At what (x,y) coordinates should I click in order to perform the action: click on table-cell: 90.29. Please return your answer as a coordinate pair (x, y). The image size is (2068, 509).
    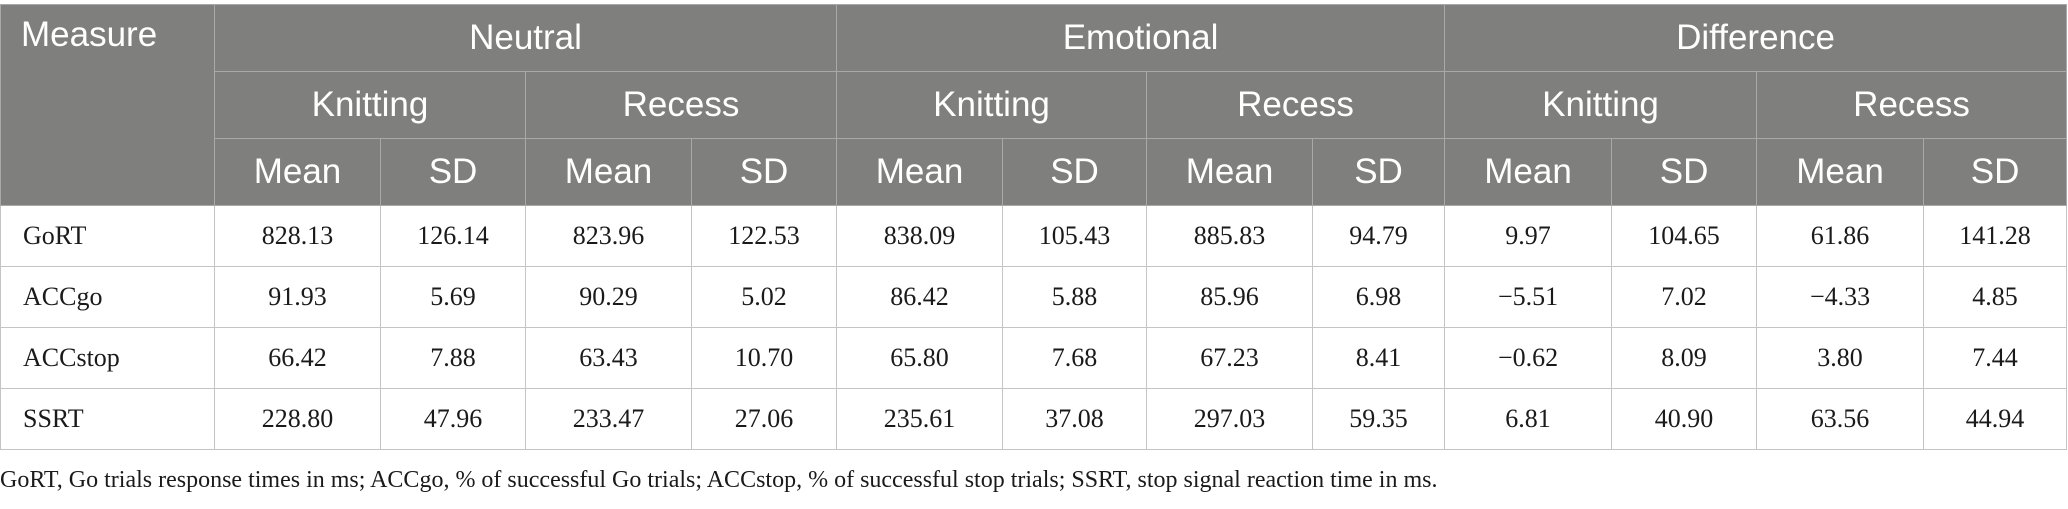
    Looking at the image, I should click on (608, 297).